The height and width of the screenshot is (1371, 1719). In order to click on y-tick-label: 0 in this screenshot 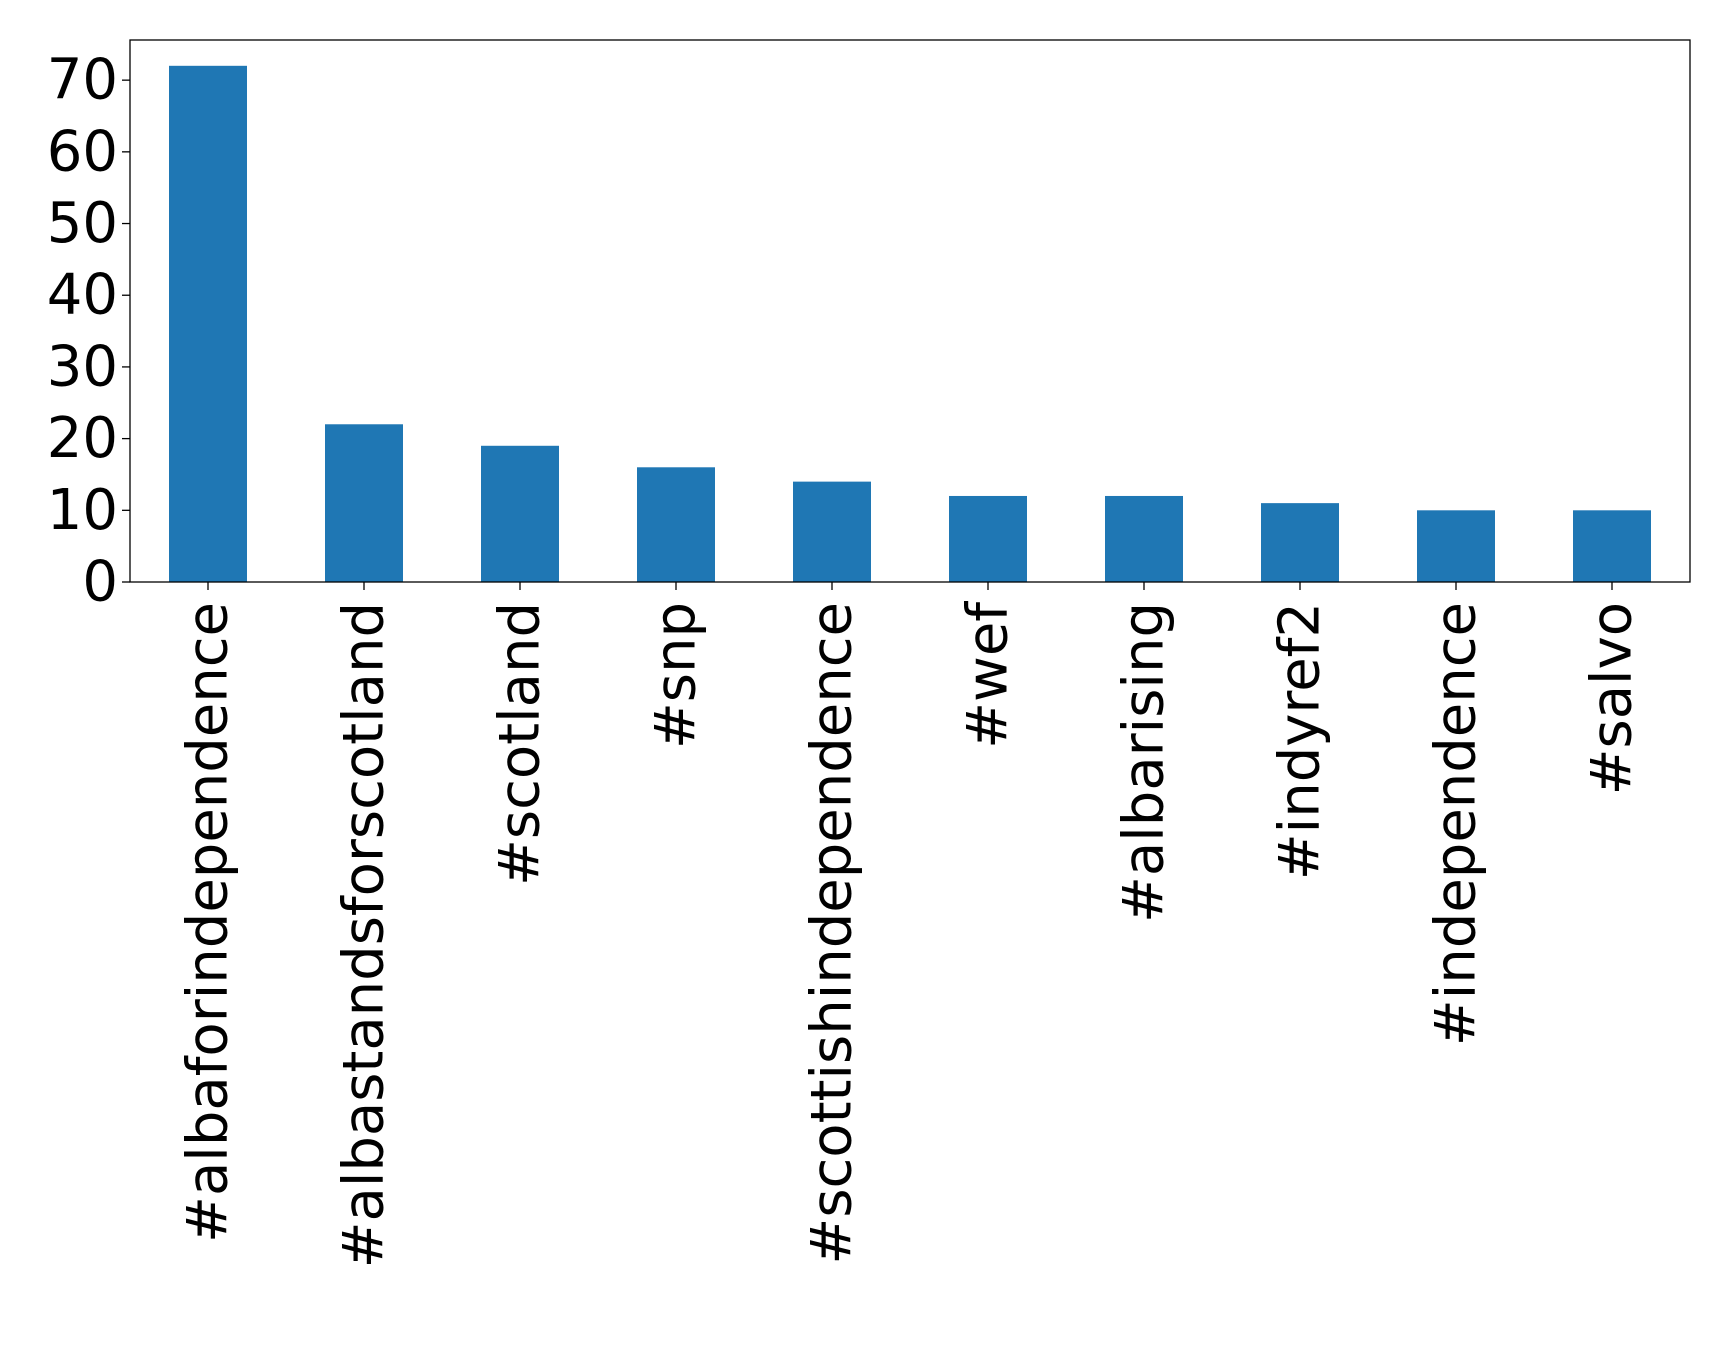, I will do `click(100, 582)`.